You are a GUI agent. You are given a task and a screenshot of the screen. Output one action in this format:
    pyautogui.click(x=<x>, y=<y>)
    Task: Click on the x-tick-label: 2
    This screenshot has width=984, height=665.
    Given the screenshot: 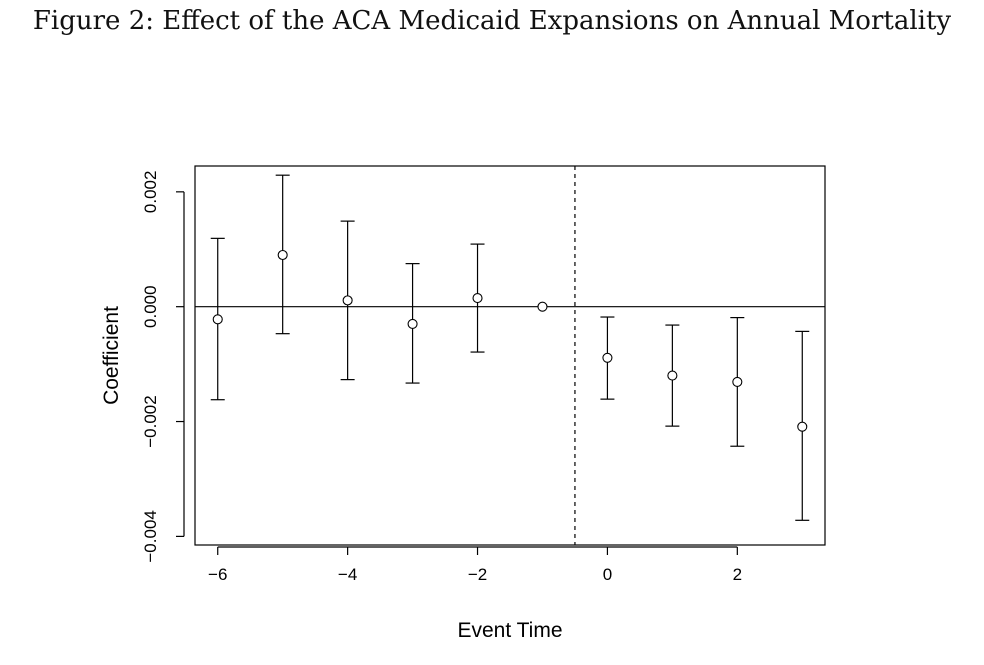 What is the action you would take?
    pyautogui.click(x=737, y=574)
    